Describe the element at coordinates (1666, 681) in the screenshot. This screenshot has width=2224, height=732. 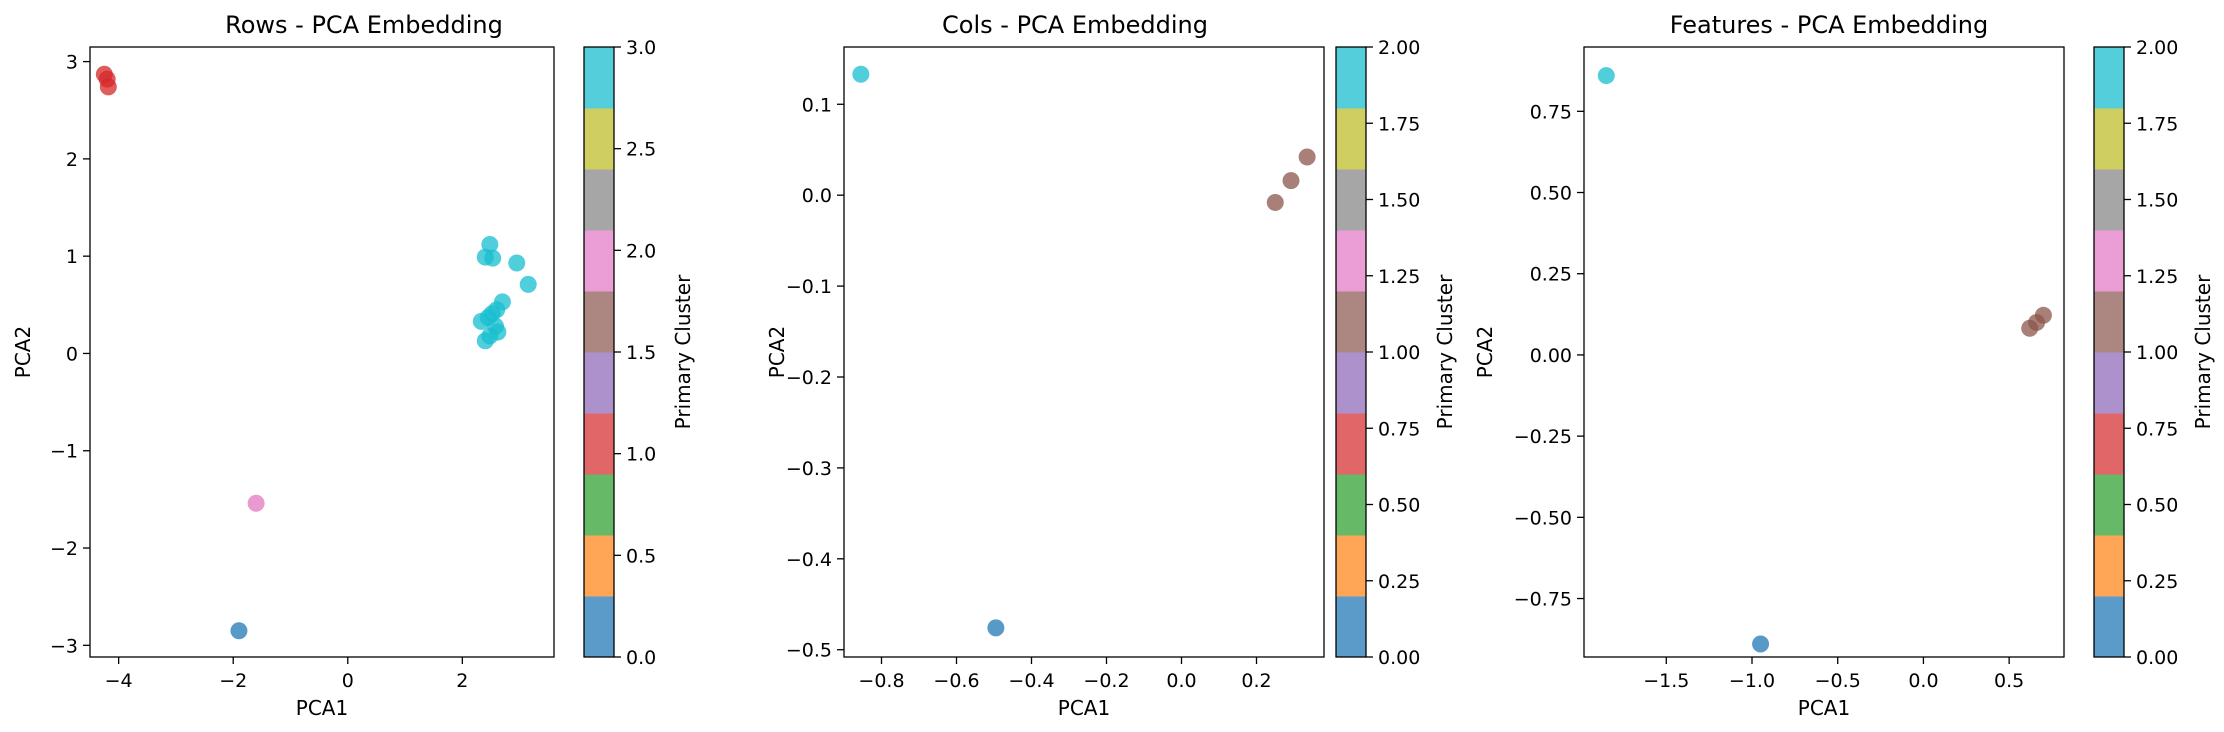
I see `x-tick-label: −1.5` at that location.